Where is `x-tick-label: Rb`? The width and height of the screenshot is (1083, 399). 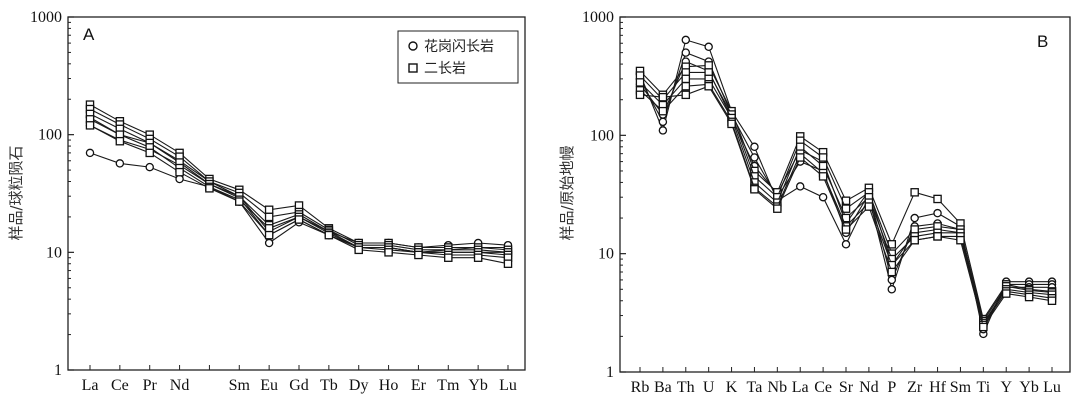
x-tick-label: Rb is located at coordinates (640, 387).